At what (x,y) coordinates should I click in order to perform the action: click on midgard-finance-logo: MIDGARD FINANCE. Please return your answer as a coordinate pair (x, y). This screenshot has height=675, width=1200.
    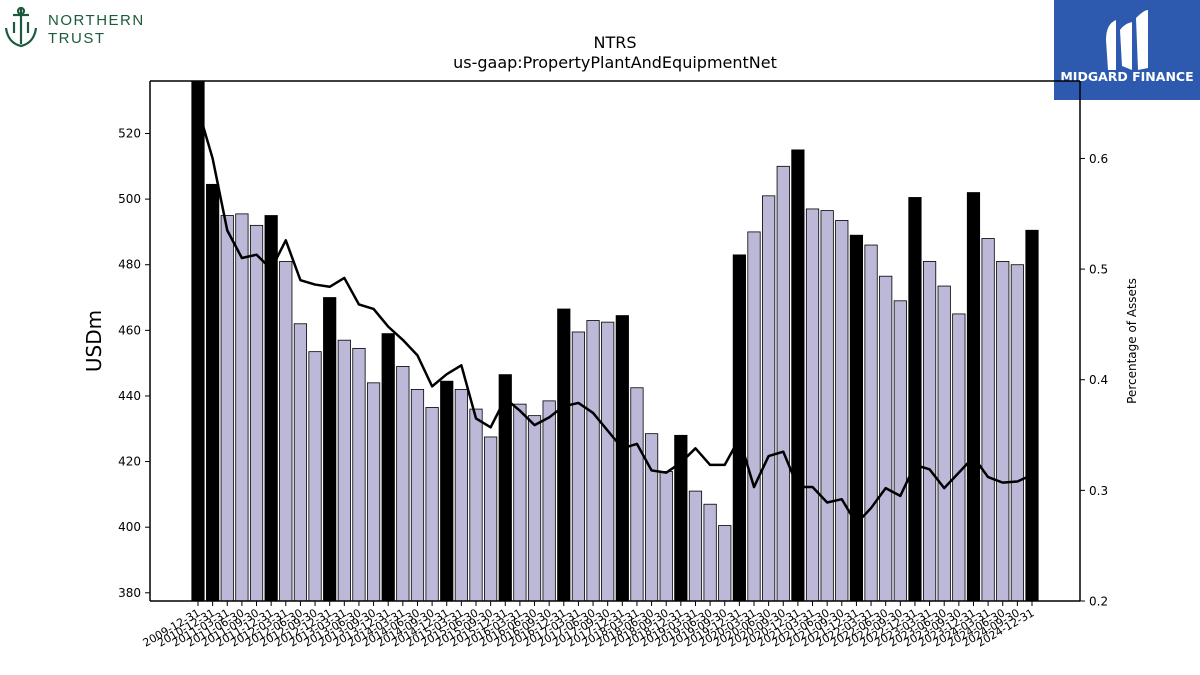
    Looking at the image, I should click on (1127, 50).